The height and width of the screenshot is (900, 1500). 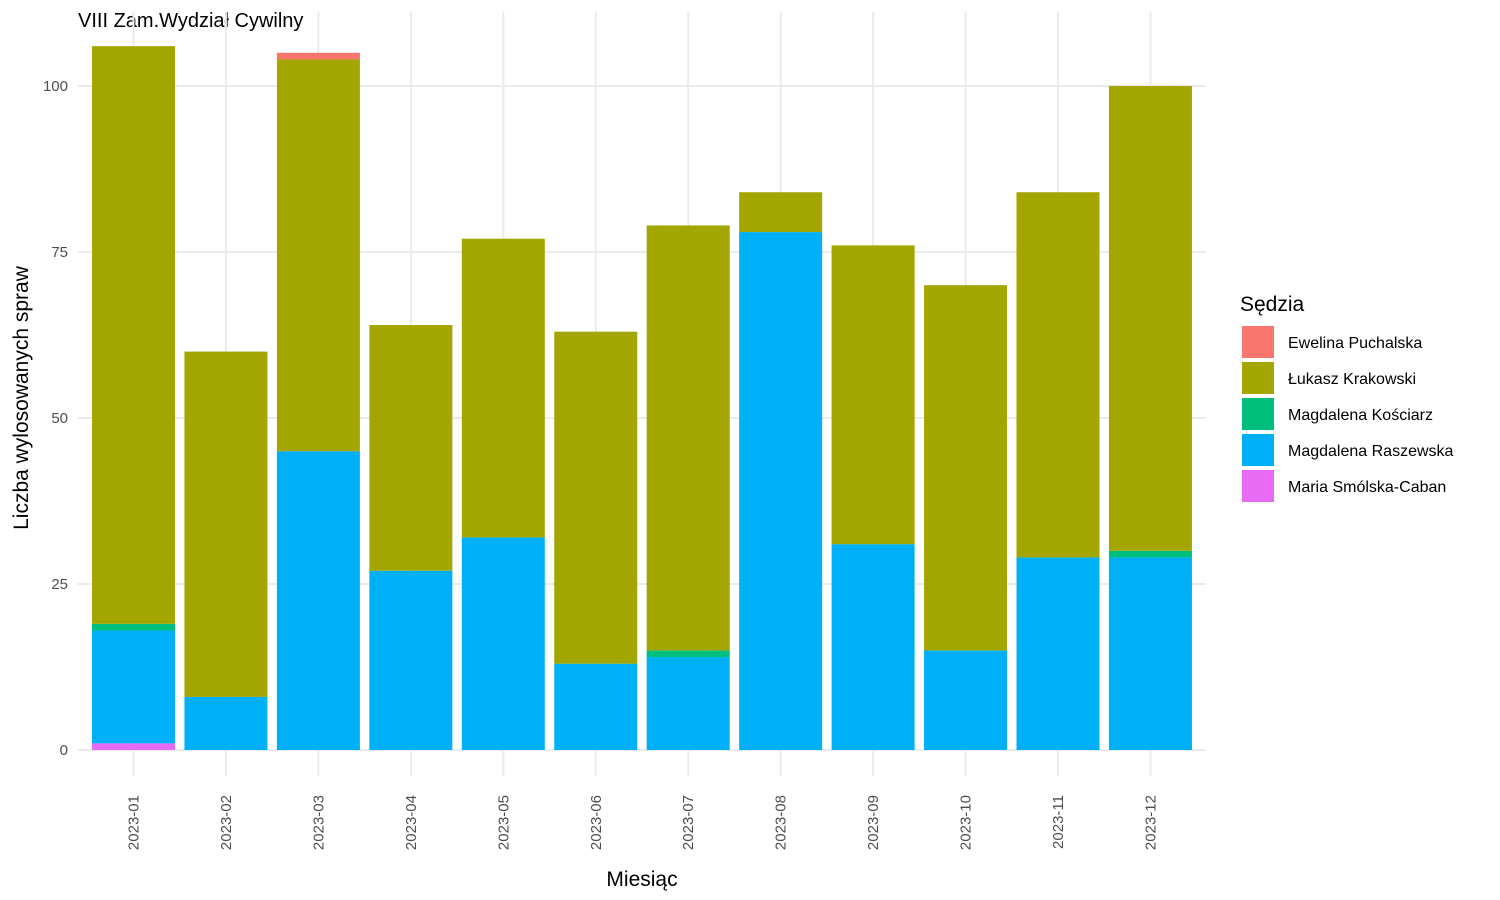 I want to click on y-tick-label: 0, so click(x=64, y=750).